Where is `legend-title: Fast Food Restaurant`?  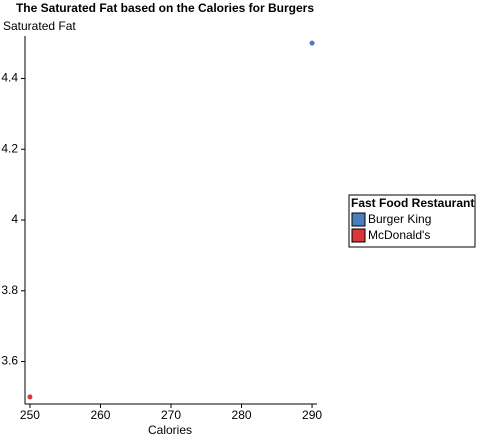 legend-title: Fast Food Restaurant is located at coordinates (412, 203).